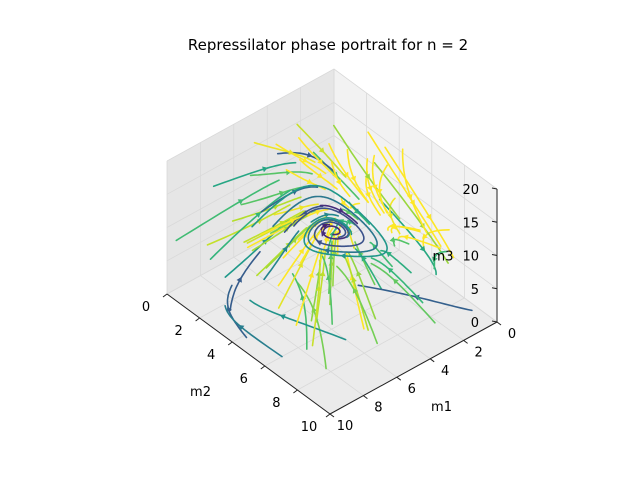 This screenshot has height=480, width=640. What do you see at coordinates (328, 45) in the screenshot?
I see `chart-title: Repressilator phase portrait for n = 2` at bounding box center [328, 45].